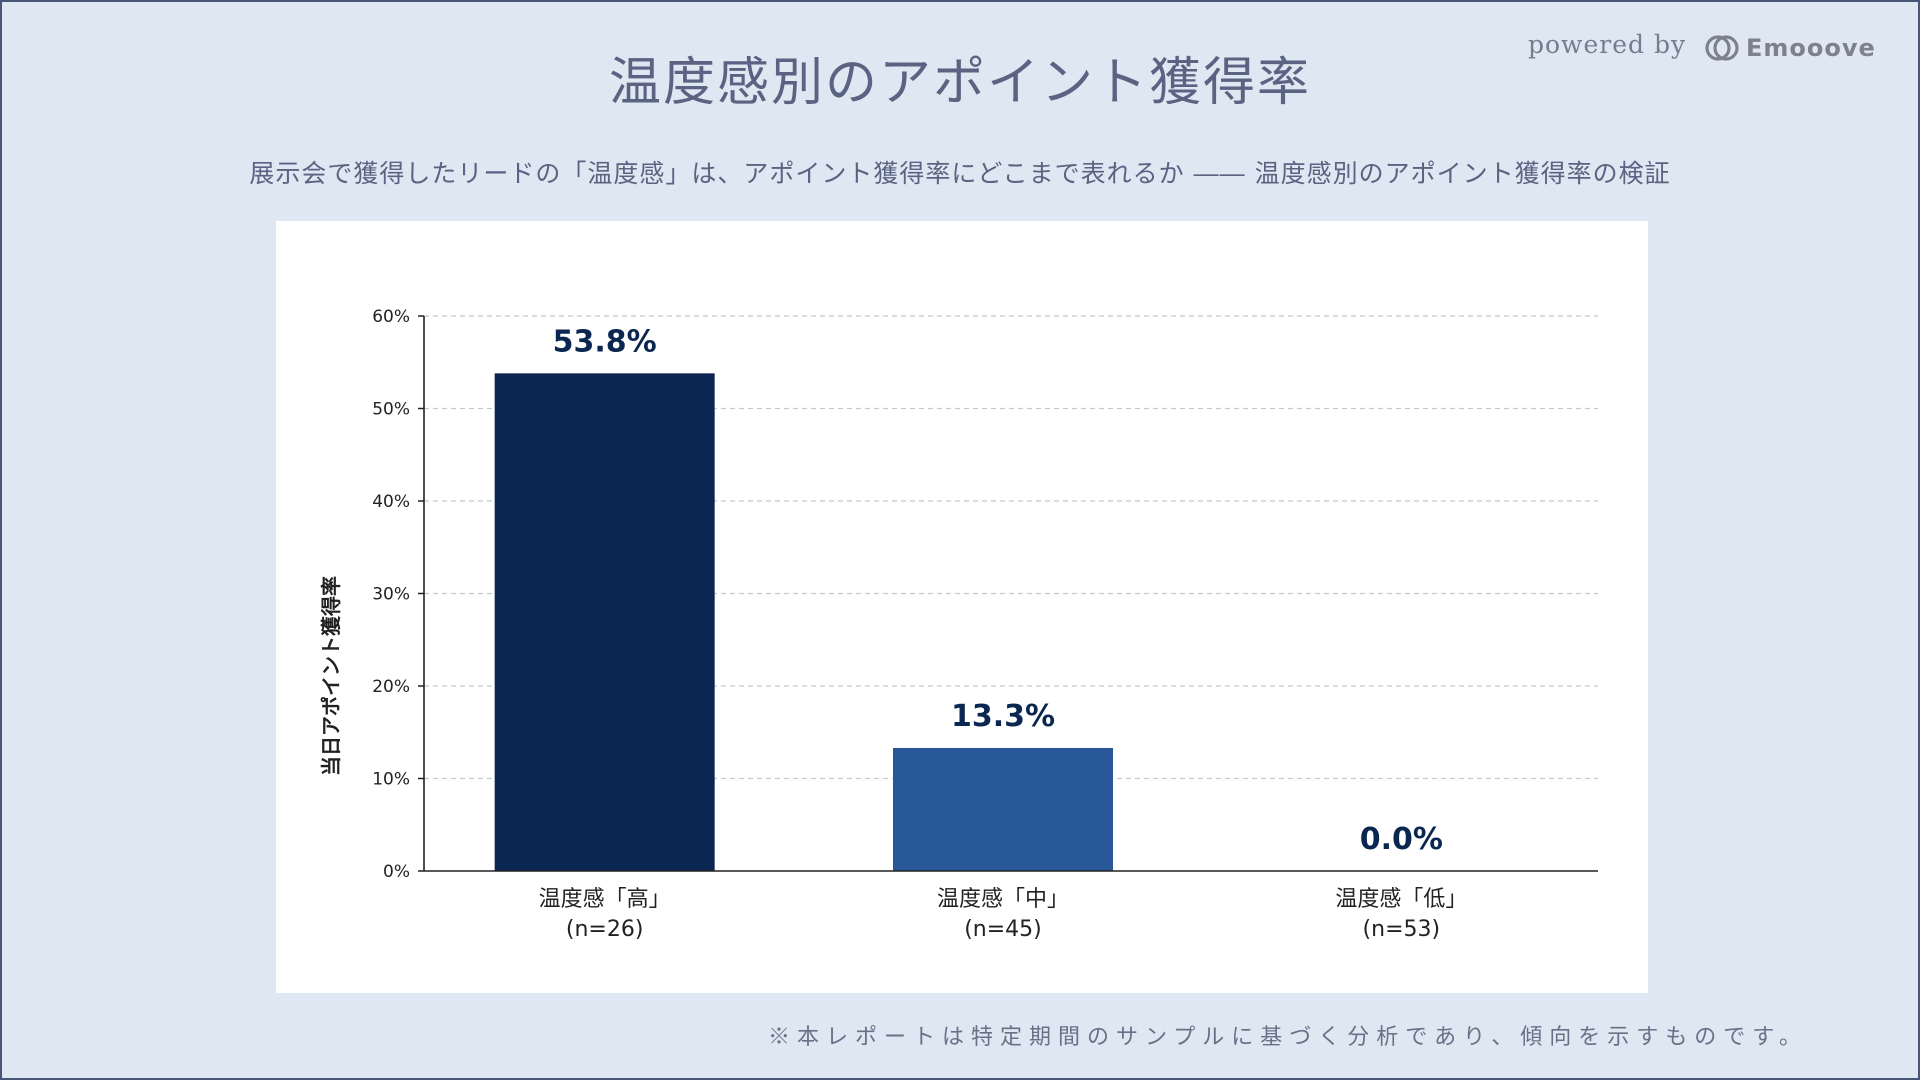 Image resolution: width=1920 pixels, height=1080 pixels. I want to click on bars, so click(803, 622).